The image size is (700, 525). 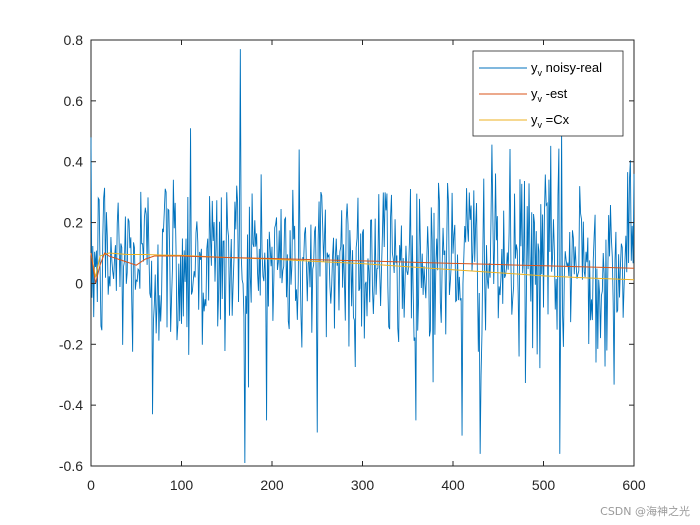 I want to click on y-tick-label: 0.4, so click(x=74, y=162).